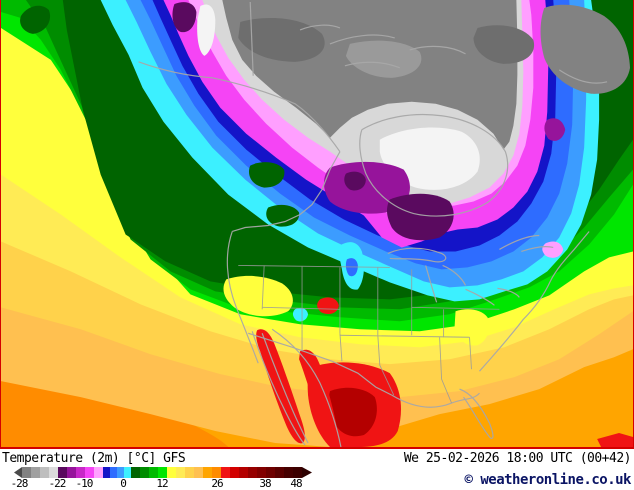 This screenshot has width=634, height=490. Describe the element at coordinates (369, 334) in the screenshot. I see `state-borders` at that location.